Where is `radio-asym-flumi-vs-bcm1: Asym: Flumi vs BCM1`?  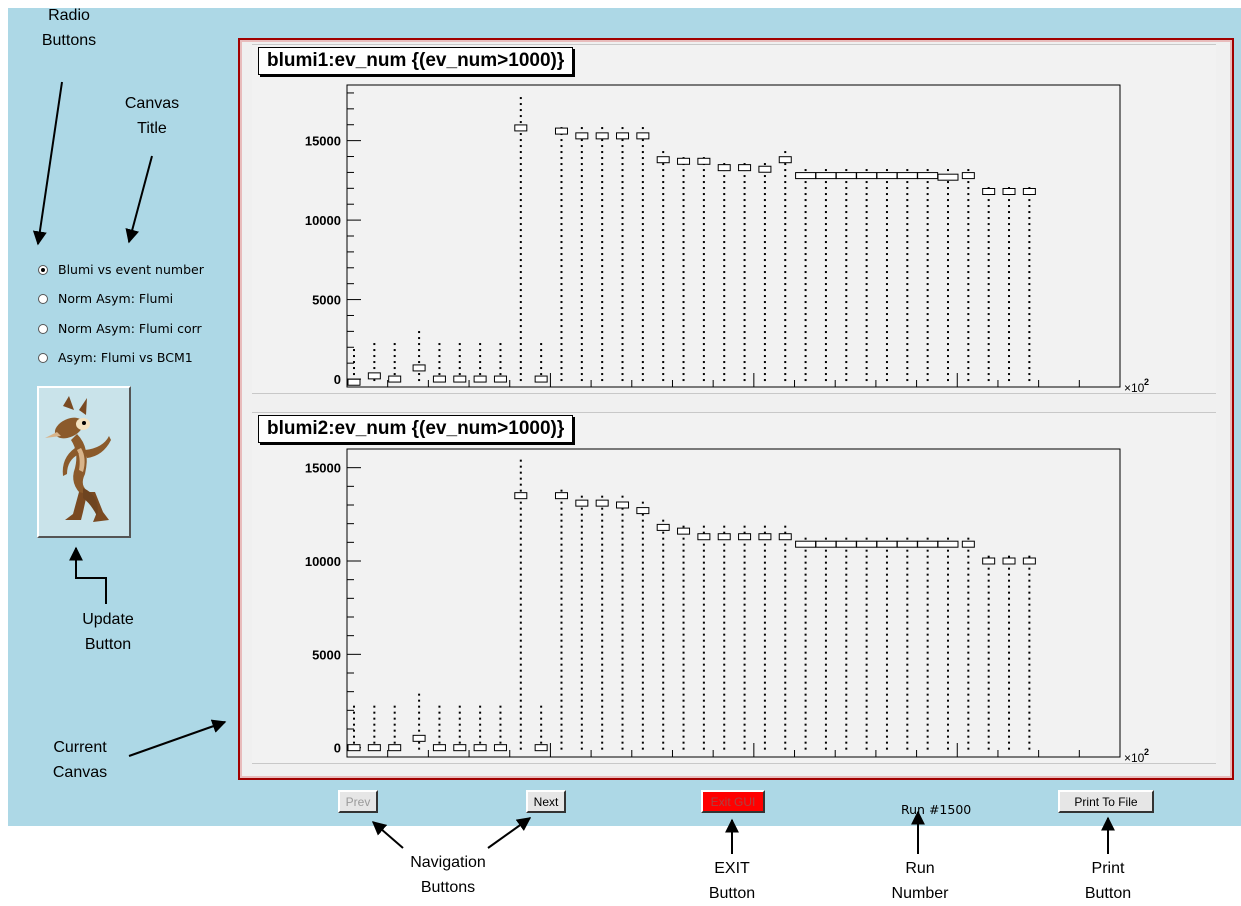 radio-asym-flumi-vs-bcm1: Asym: Flumi vs BCM1 is located at coordinates (115, 357).